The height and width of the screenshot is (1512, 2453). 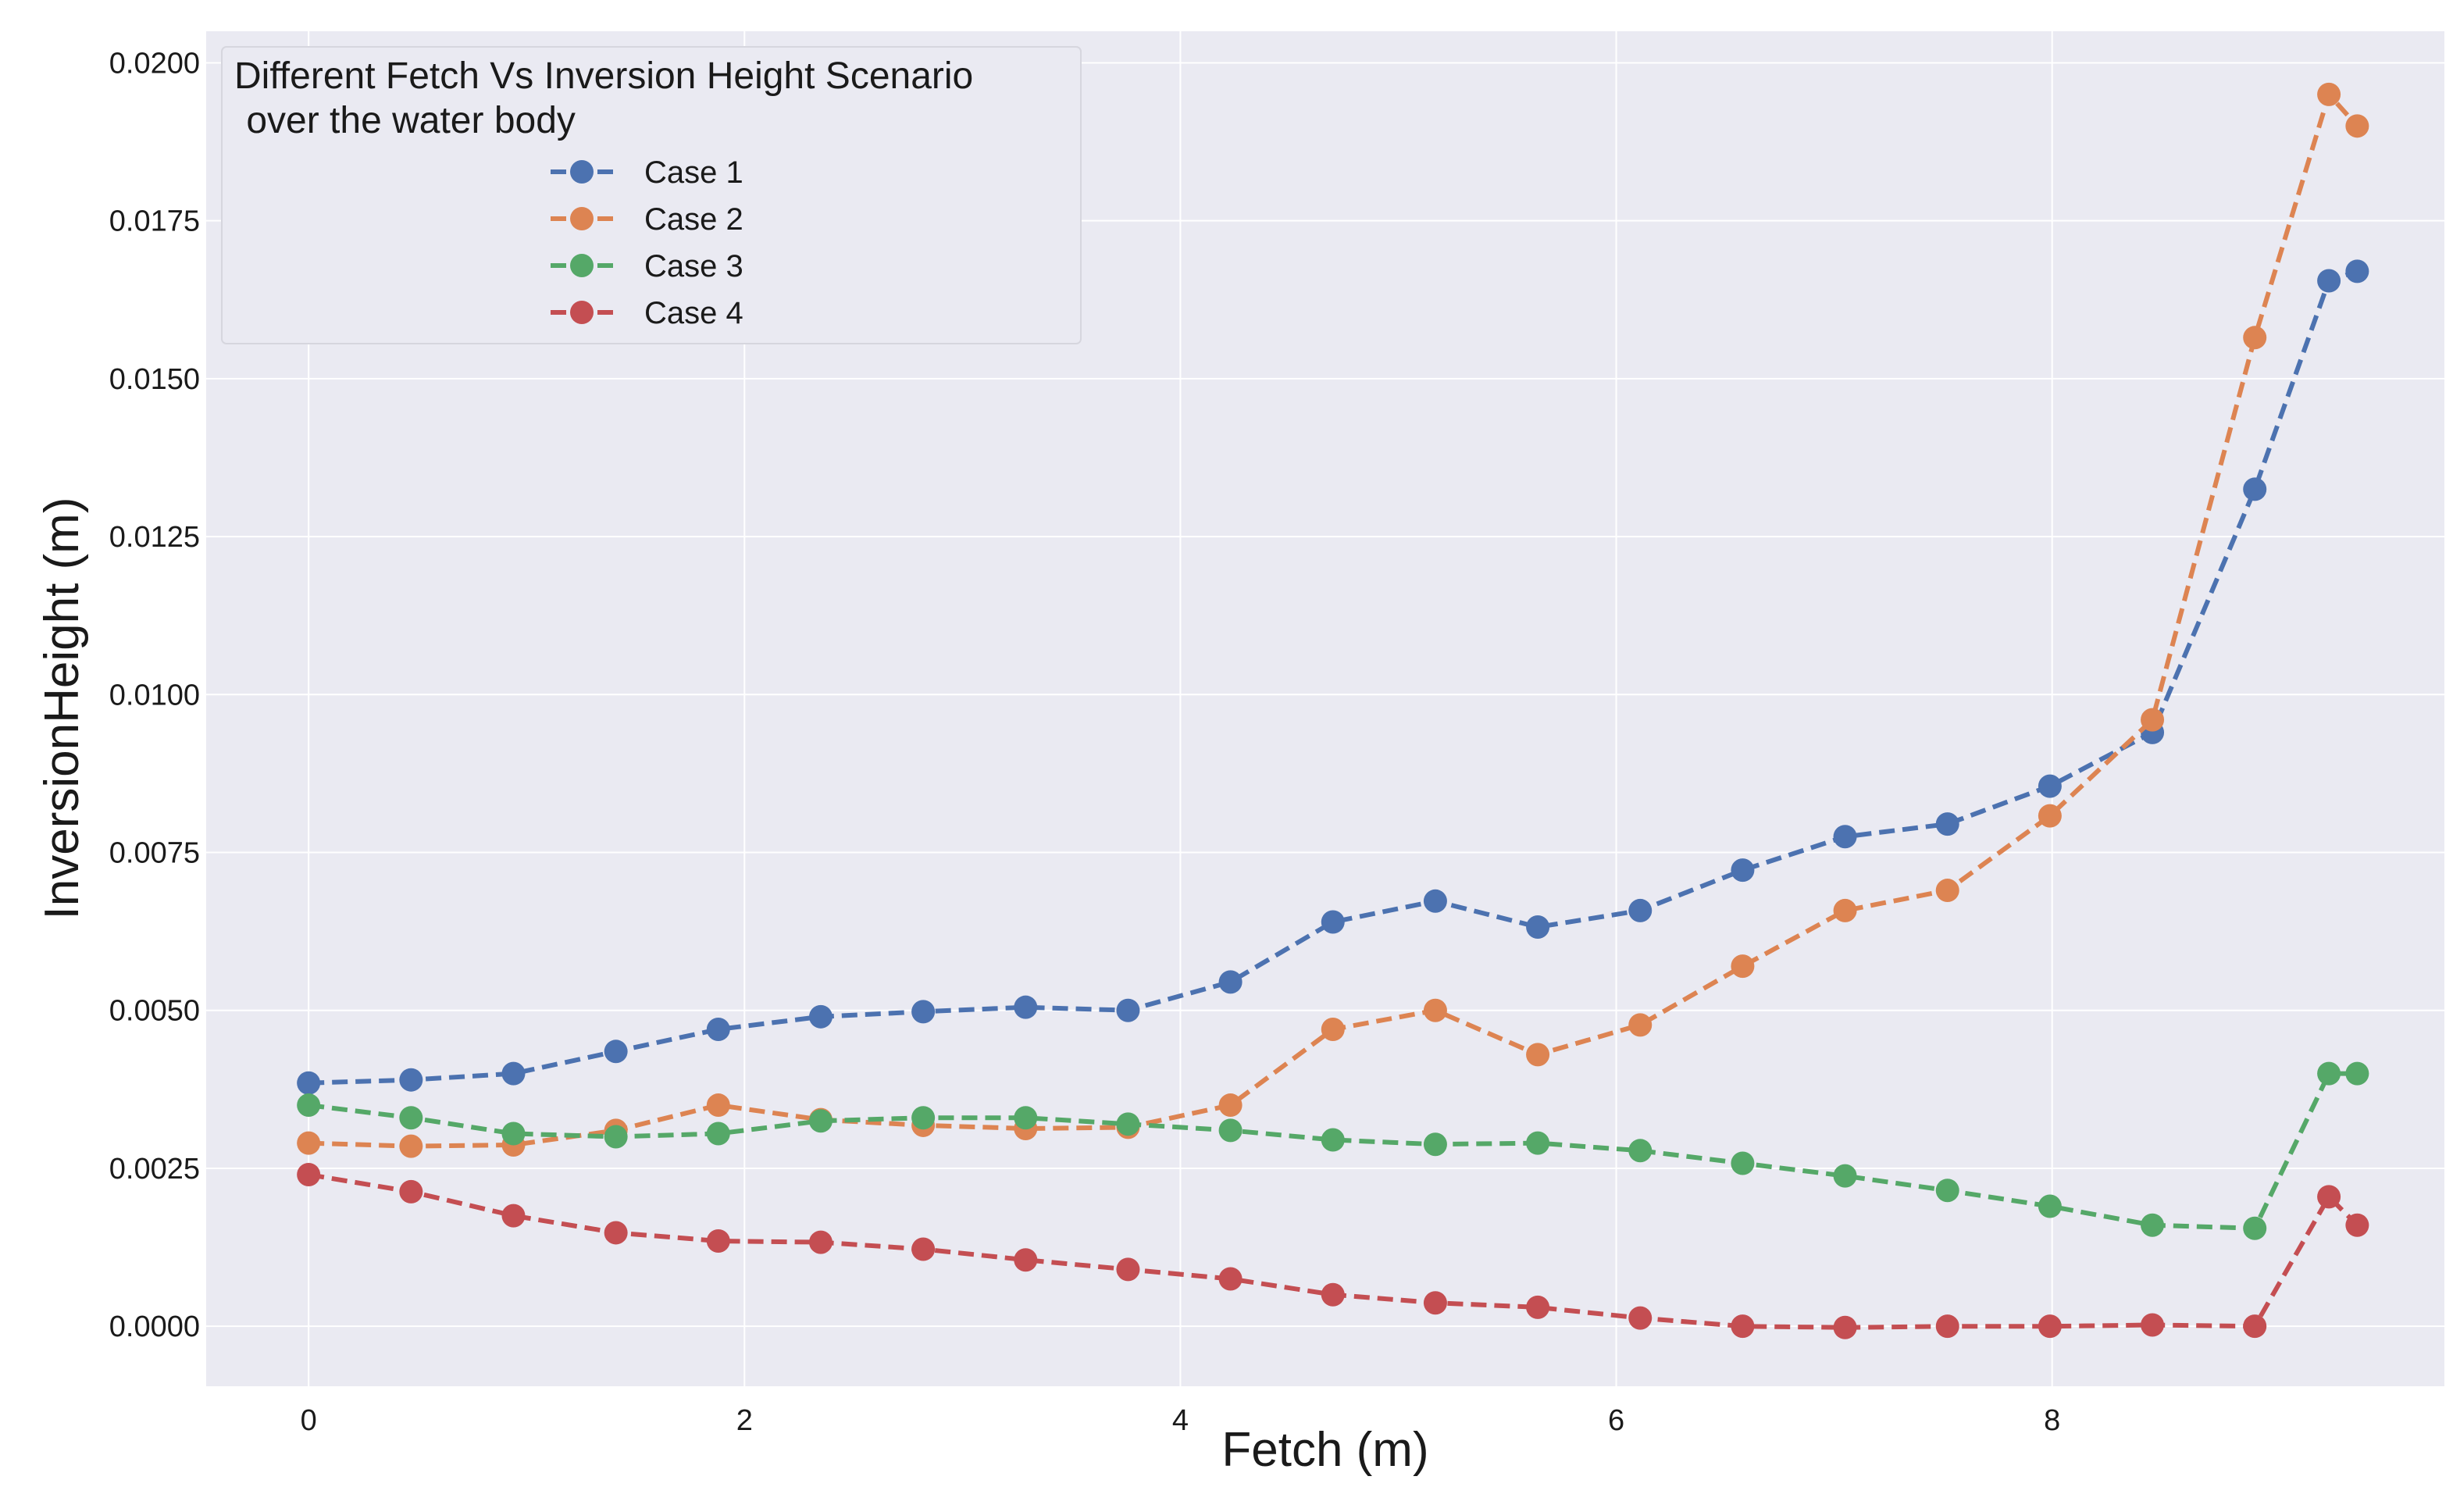 I want to click on legend-title-line2: over the water body, so click(x=406, y=120).